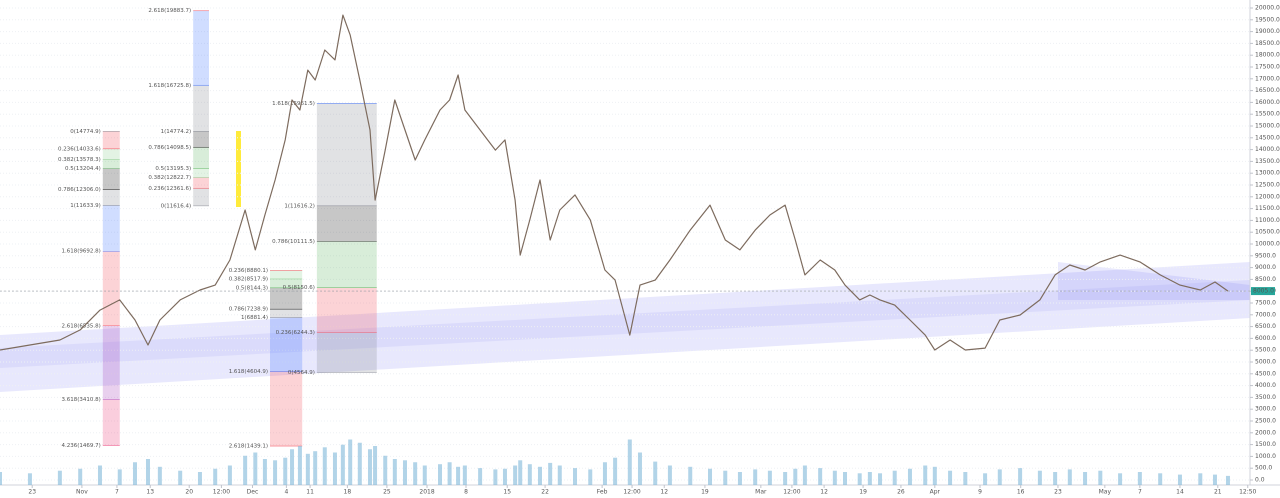 This screenshot has width=1280, height=498. Describe the element at coordinates (32, 492) in the screenshot. I see `x-tick-label: 23` at that location.